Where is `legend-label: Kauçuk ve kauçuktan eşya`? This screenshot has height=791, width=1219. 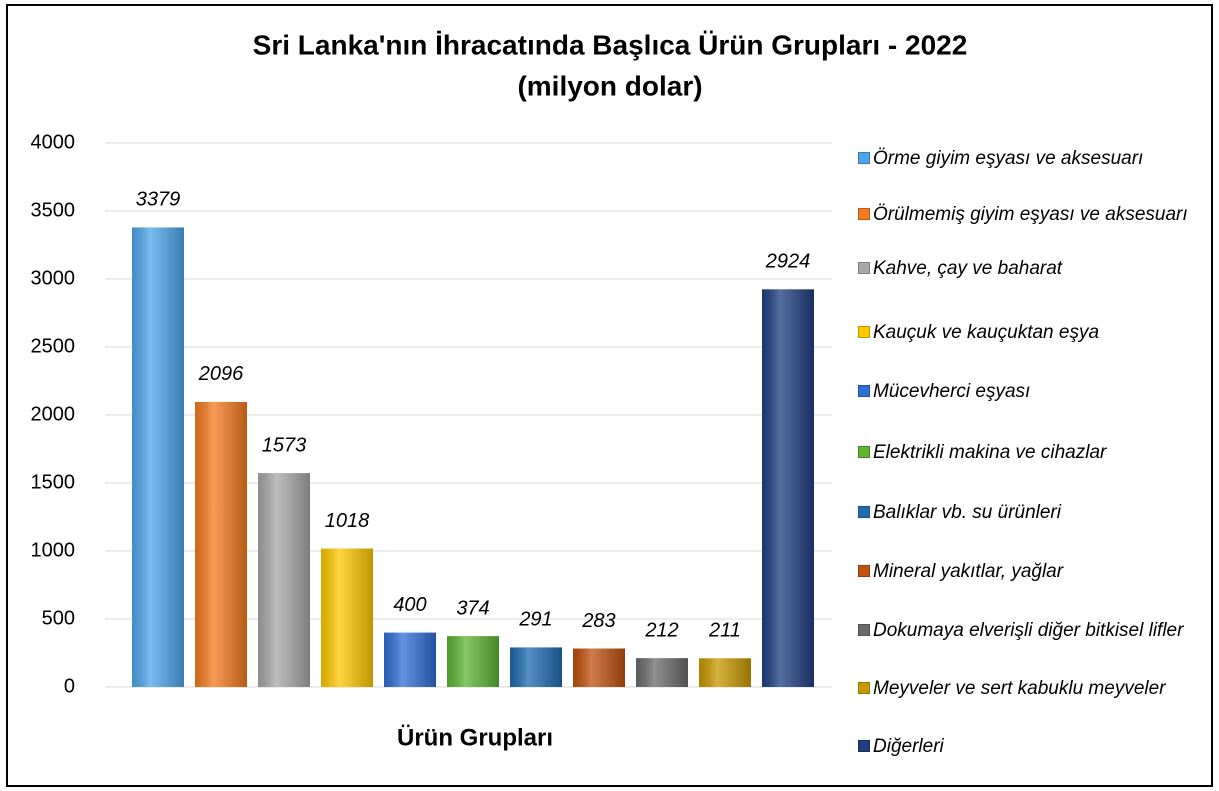
legend-label: Kauçuk ve kauçuktan eşya is located at coordinates (986, 332).